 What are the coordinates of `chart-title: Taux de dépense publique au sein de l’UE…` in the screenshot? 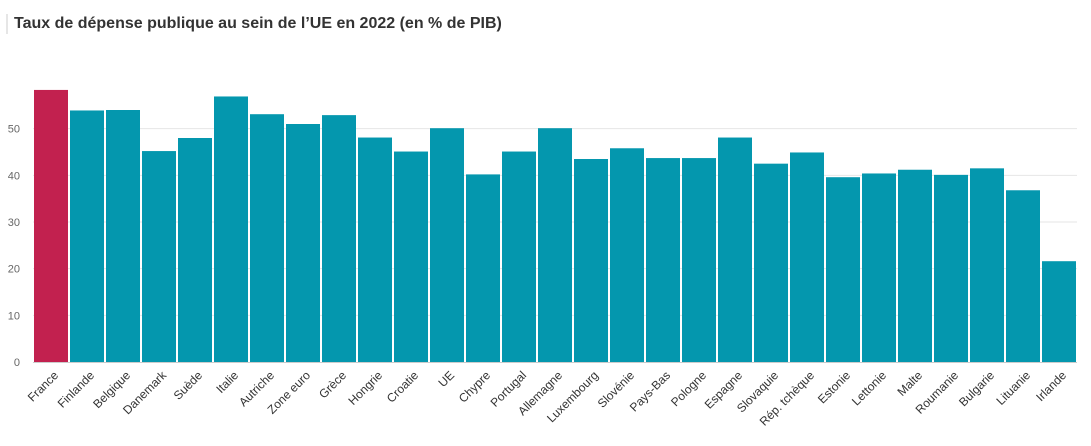 It's located at (254, 24).